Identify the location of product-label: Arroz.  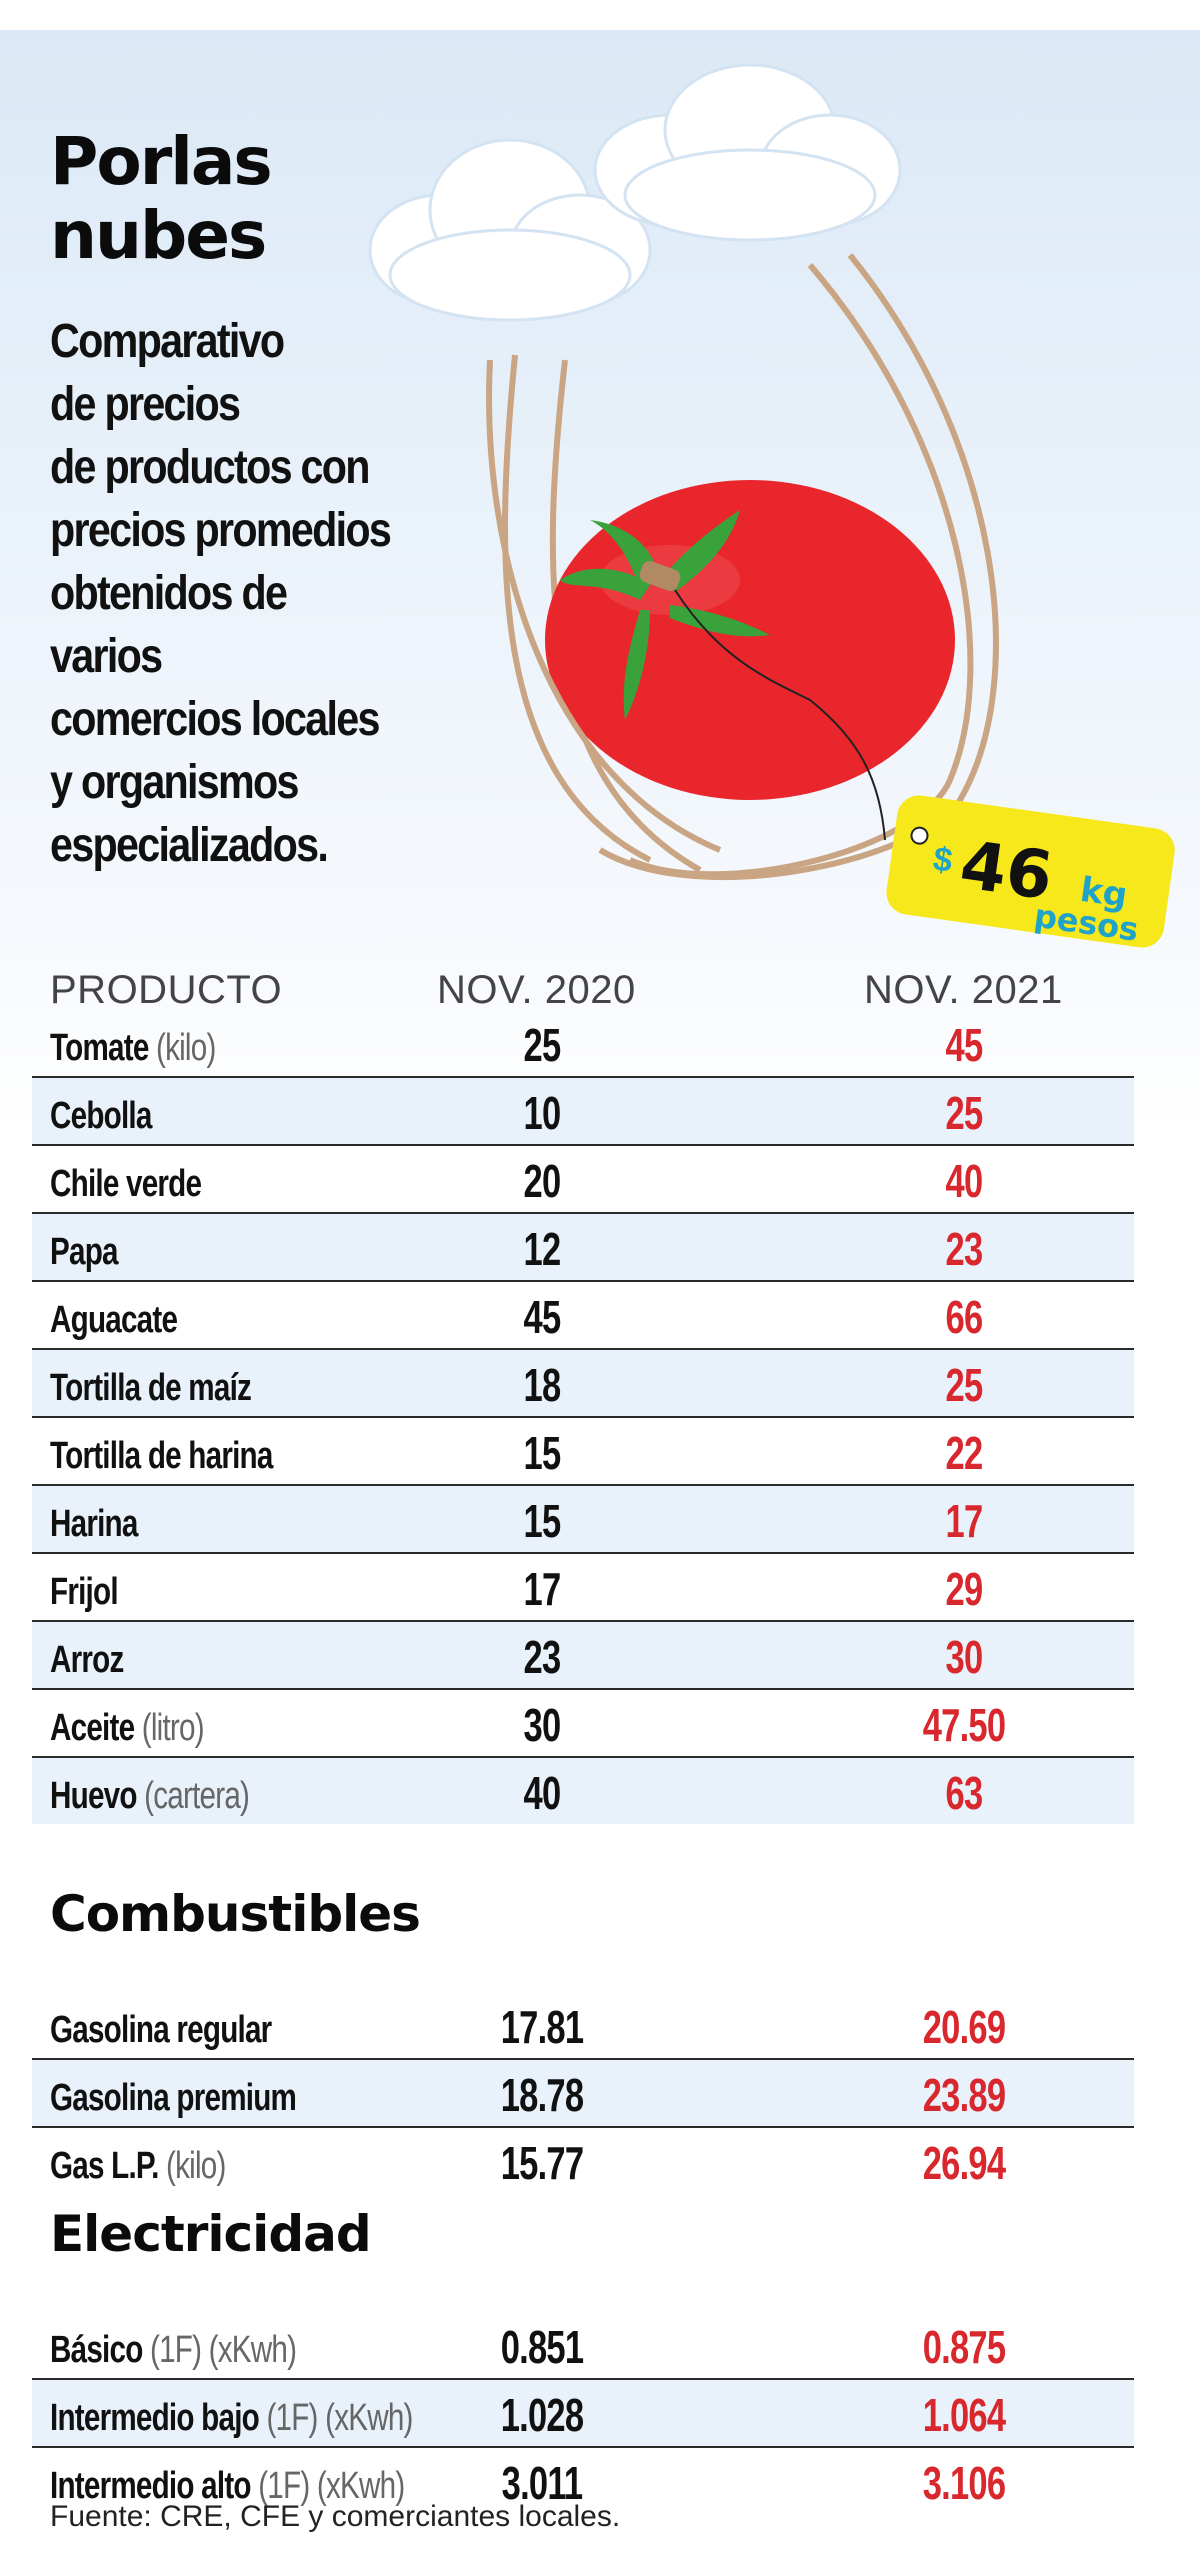
(87, 1660).